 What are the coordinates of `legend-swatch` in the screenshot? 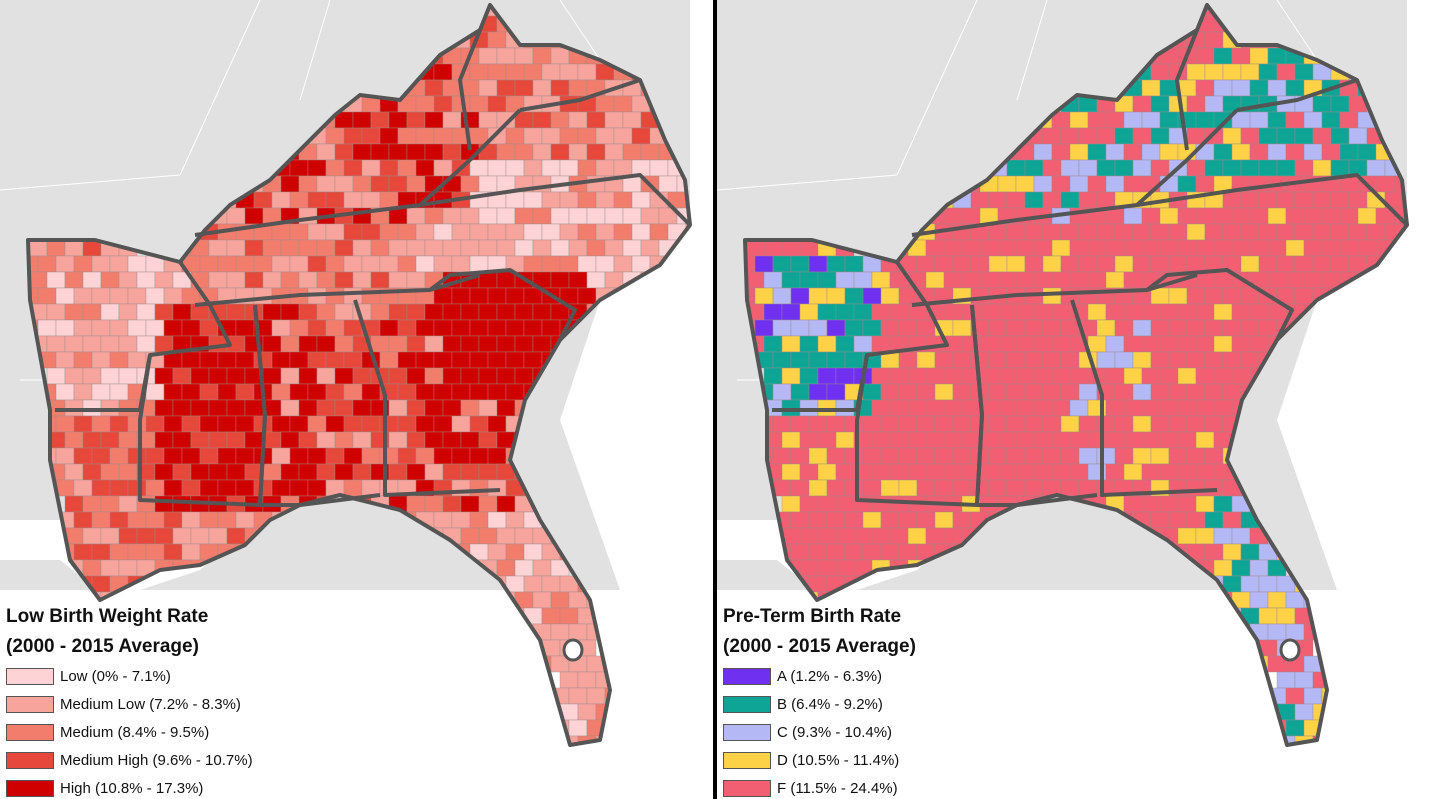 It's located at (747, 676).